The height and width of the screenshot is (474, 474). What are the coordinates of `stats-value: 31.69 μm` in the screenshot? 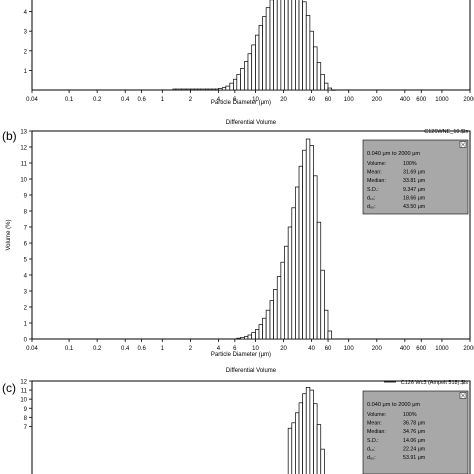 It's located at (414, 173).